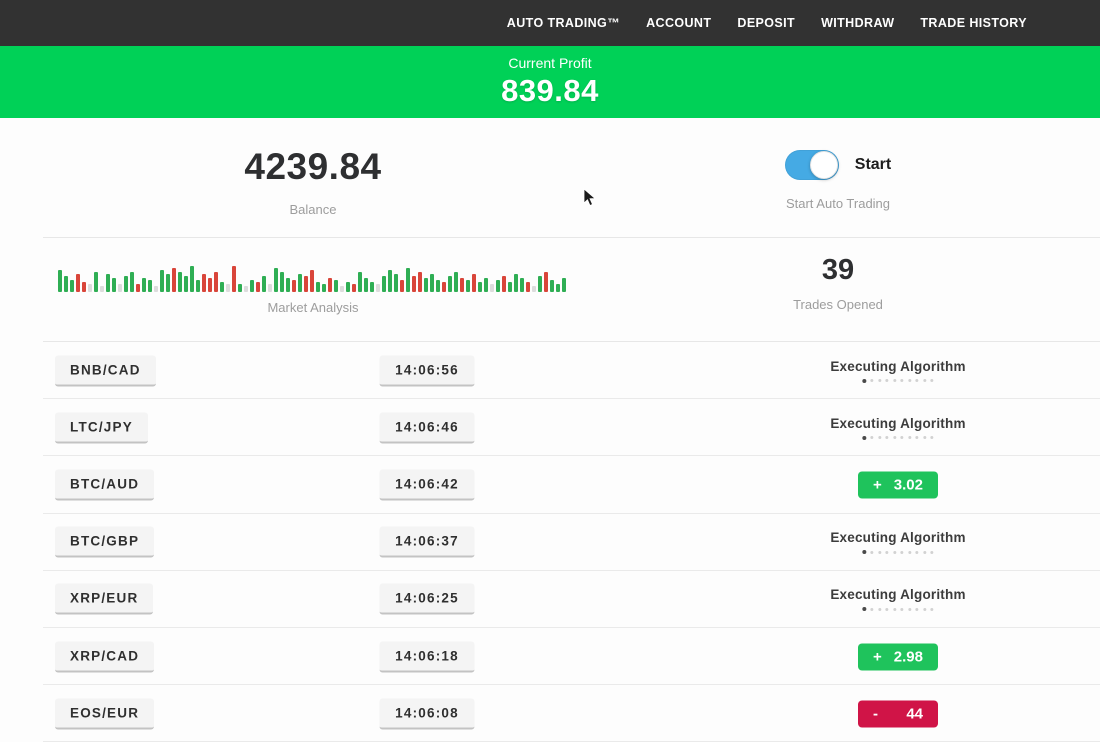 This screenshot has height=742, width=1100. I want to click on table-row: XRP/EUR 14:06:25 Executing Algorithm, so click(550, 600).